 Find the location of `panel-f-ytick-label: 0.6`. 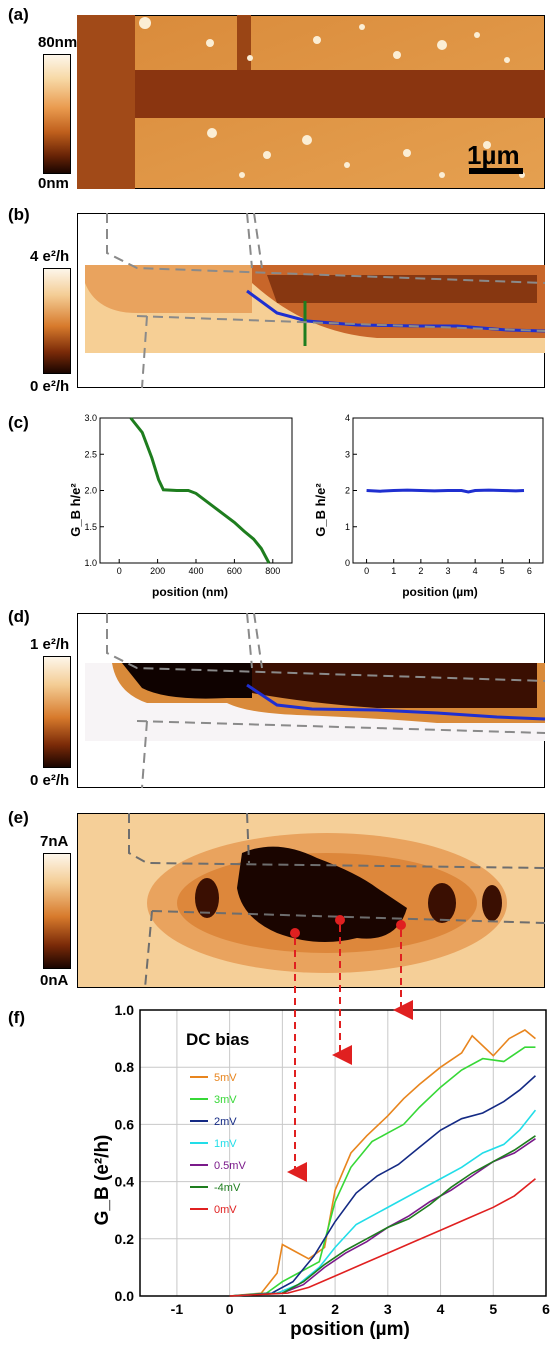

panel-f-ytick-label: 0.6 is located at coordinates (125, 1124).